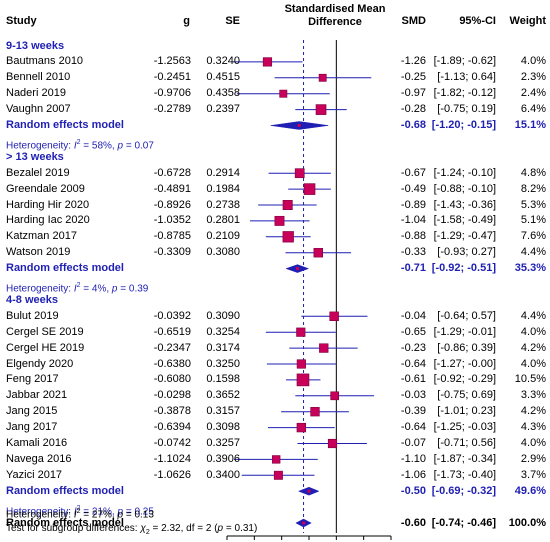 The height and width of the screenshot is (542, 550). What do you see at coordinates (223, 347) in the screenshot?
I see `study-se: 0.3174` at bounding box center [223, 347].